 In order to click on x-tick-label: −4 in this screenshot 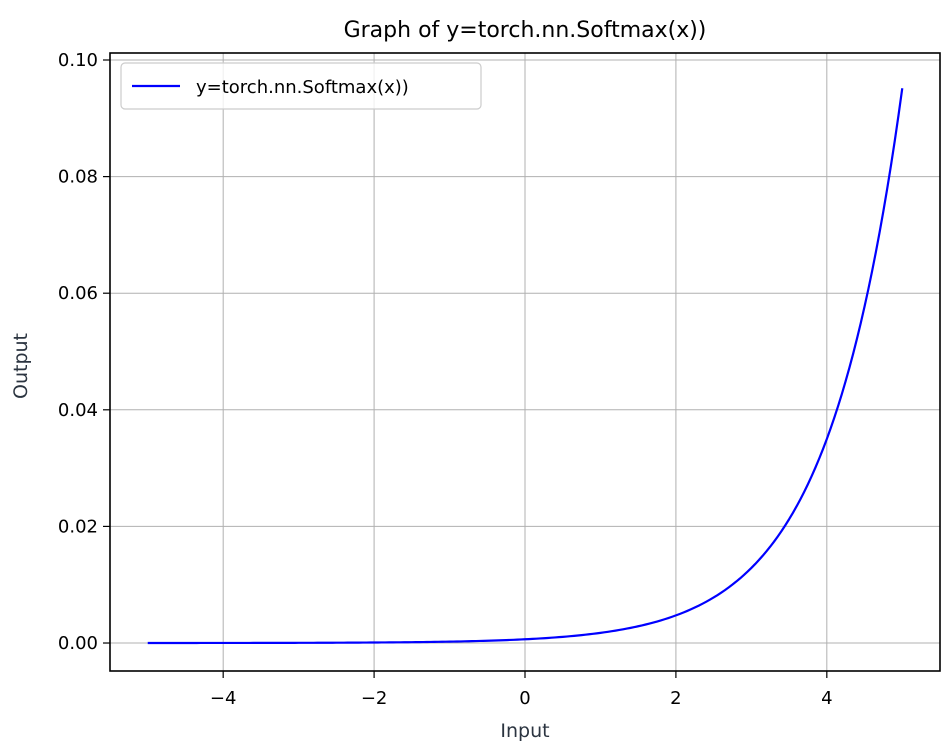, I will do `click(223, 698)`.